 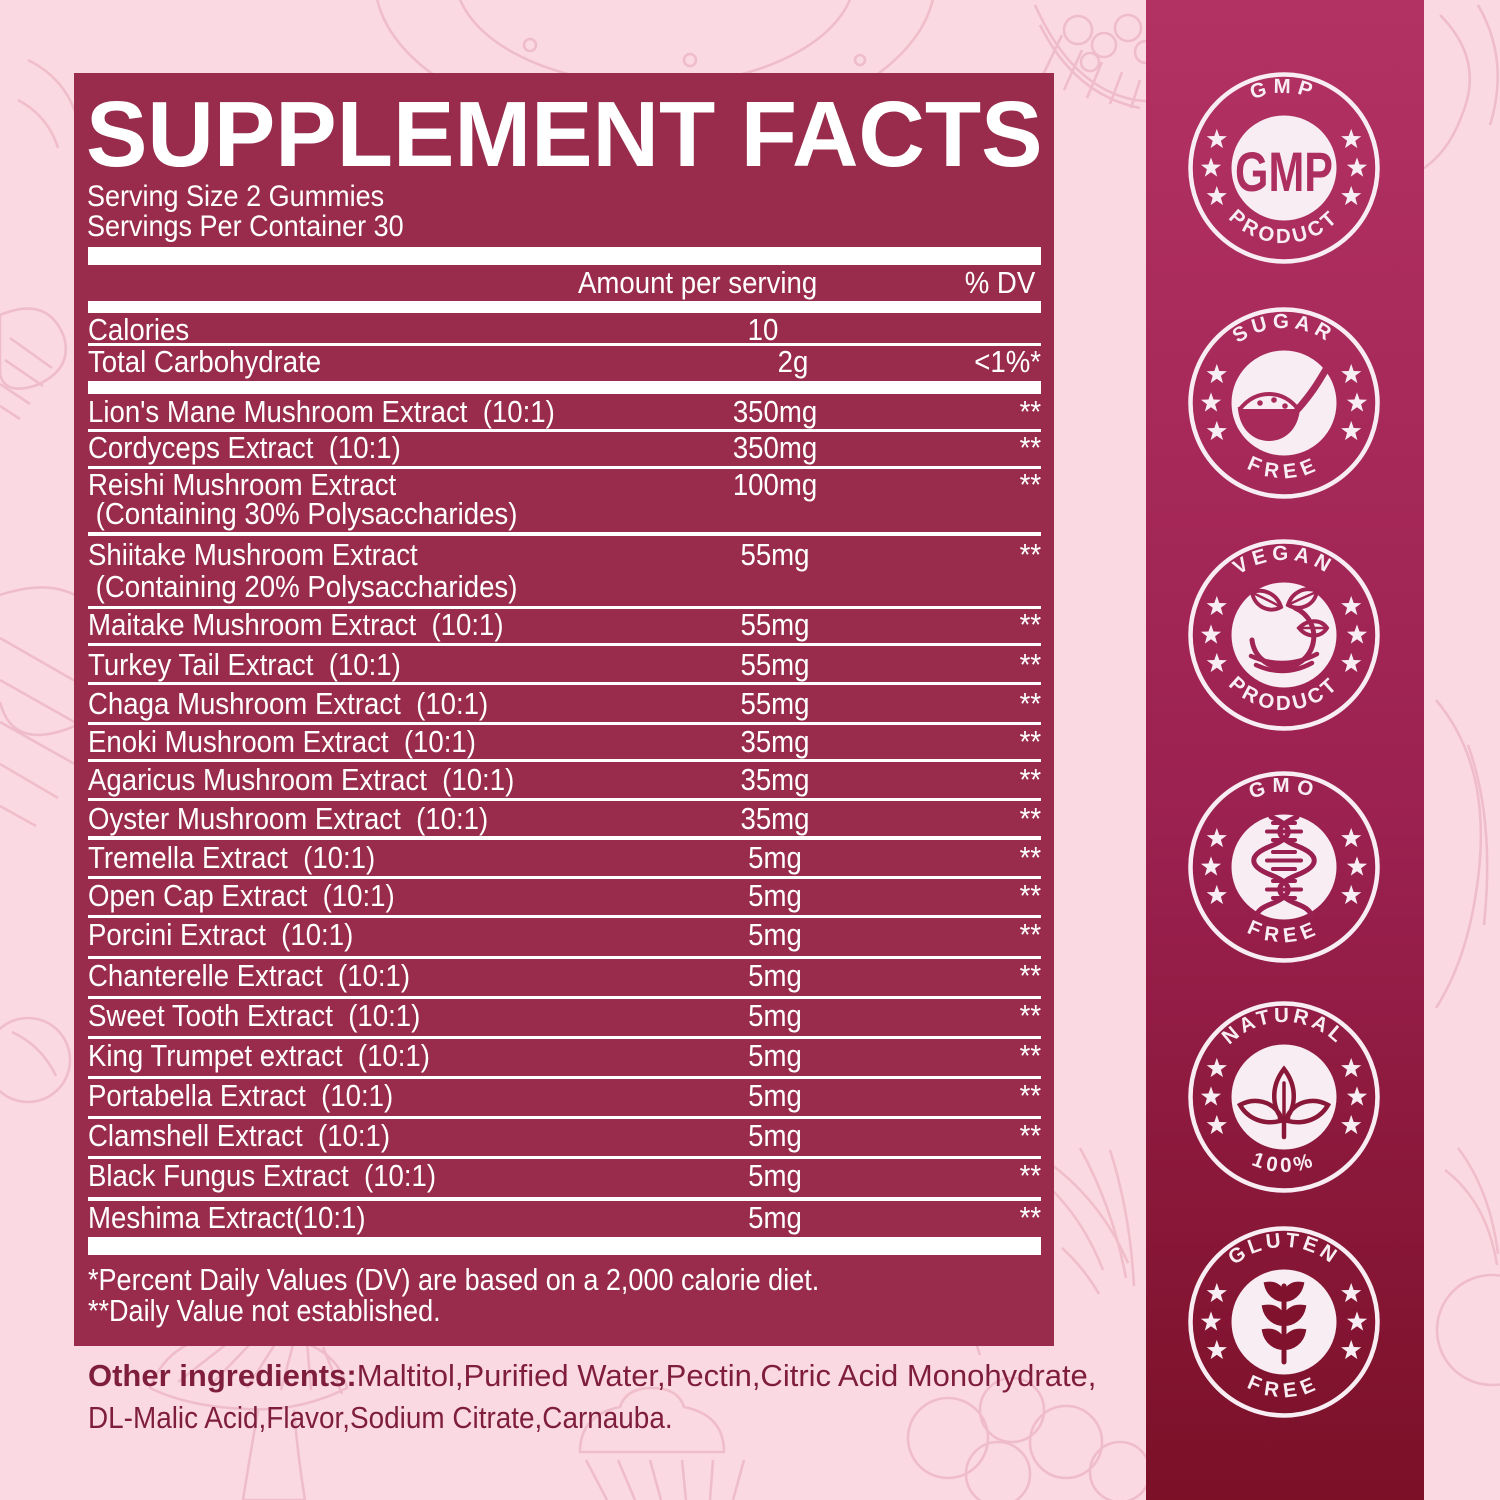 I want to click on svg-text: GMO, so click(x=1284, y=788).